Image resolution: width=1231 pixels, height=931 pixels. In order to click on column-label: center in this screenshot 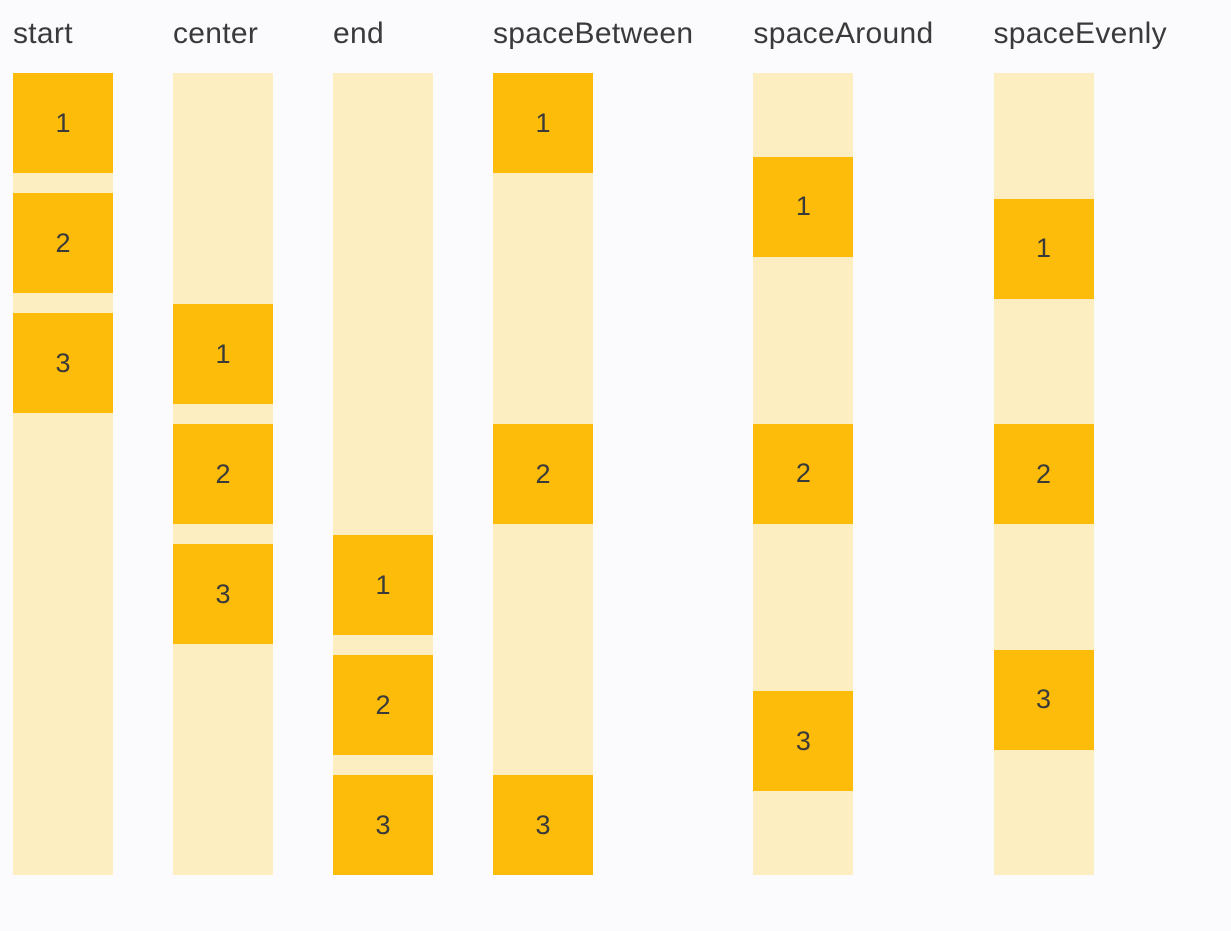, I will do `click(216, 33)`.